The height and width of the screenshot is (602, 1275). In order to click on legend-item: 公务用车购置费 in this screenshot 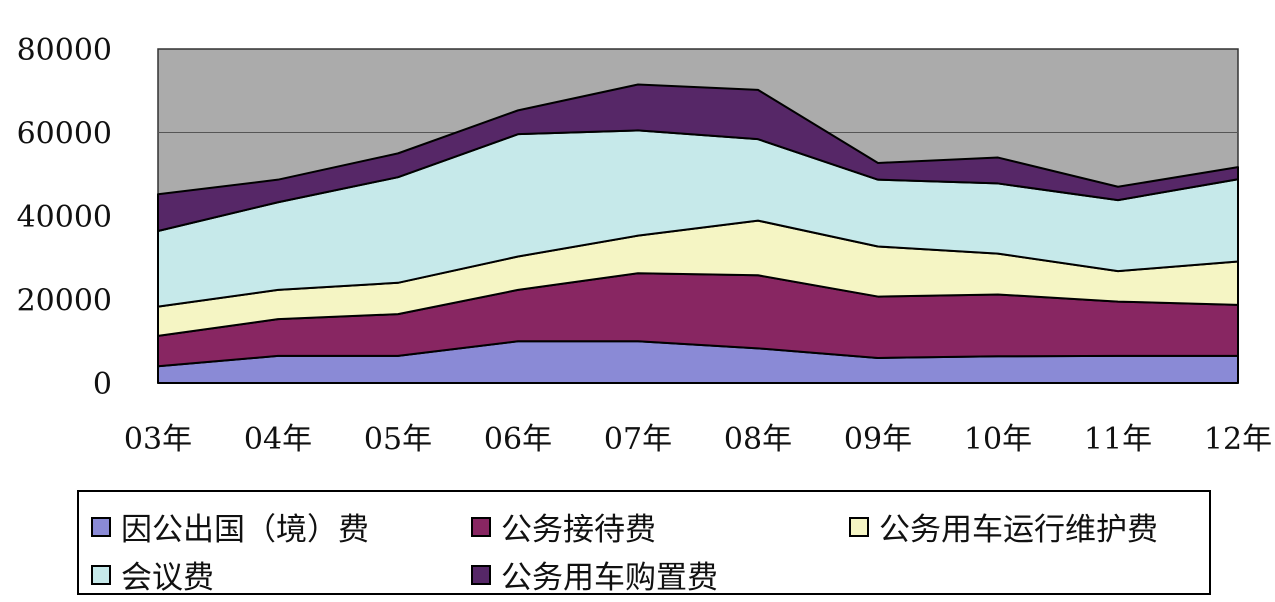, I will do `click(594, 574)`.